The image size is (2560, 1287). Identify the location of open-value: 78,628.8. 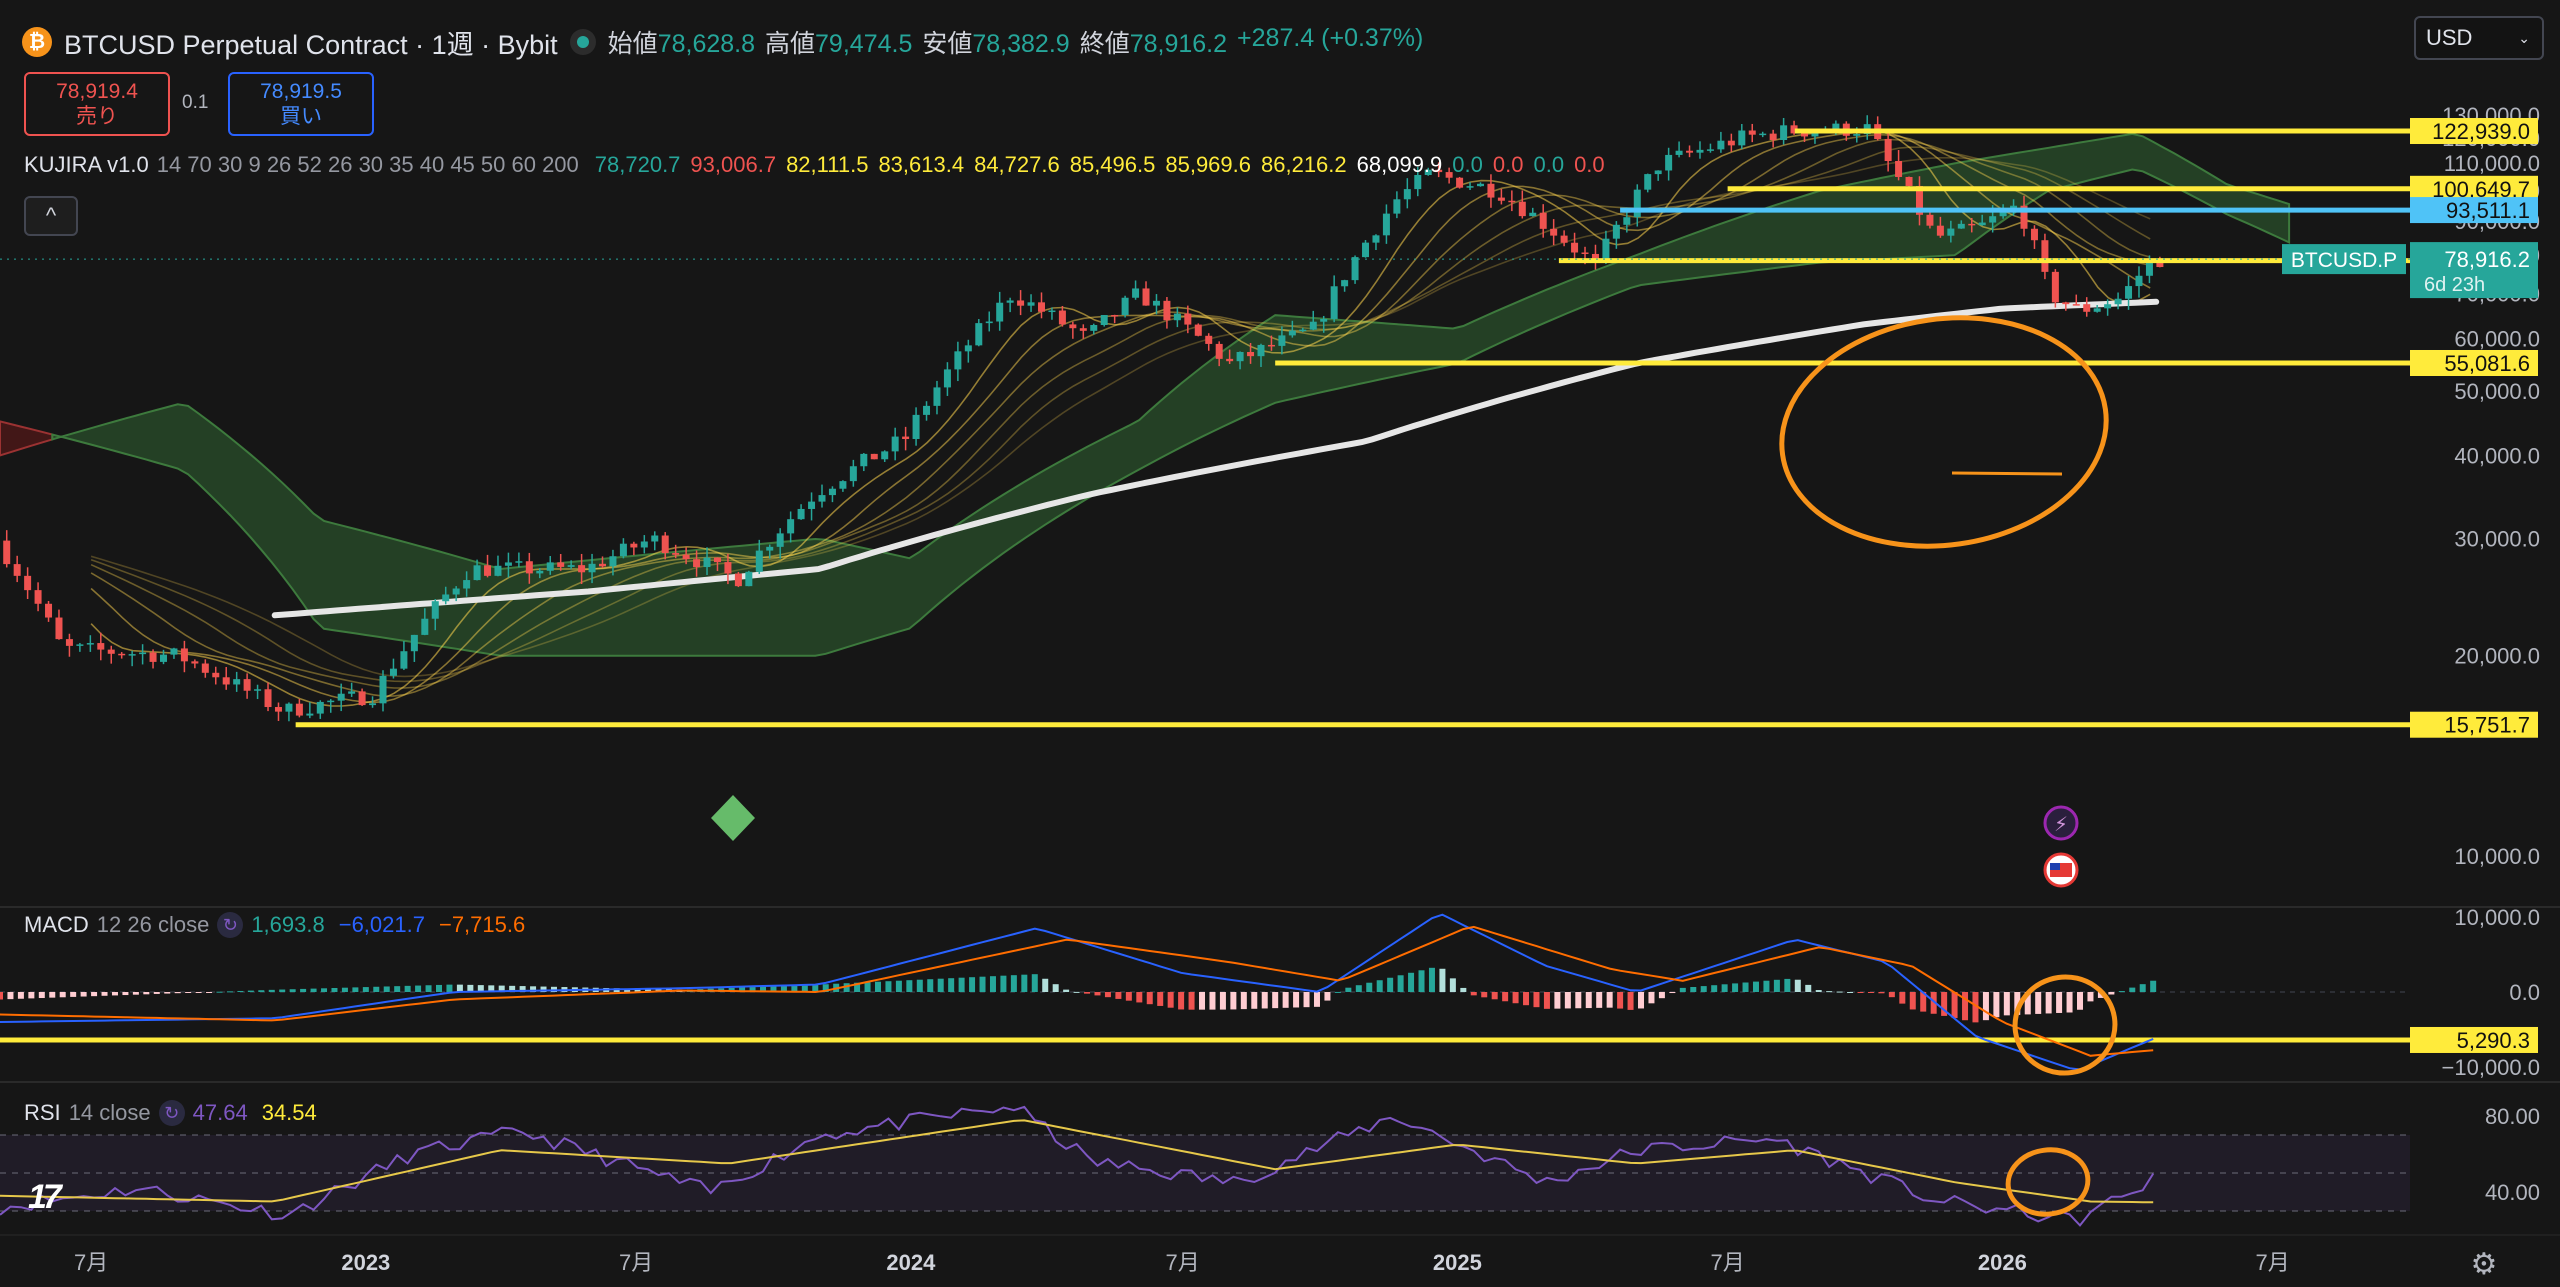
(706, 44).